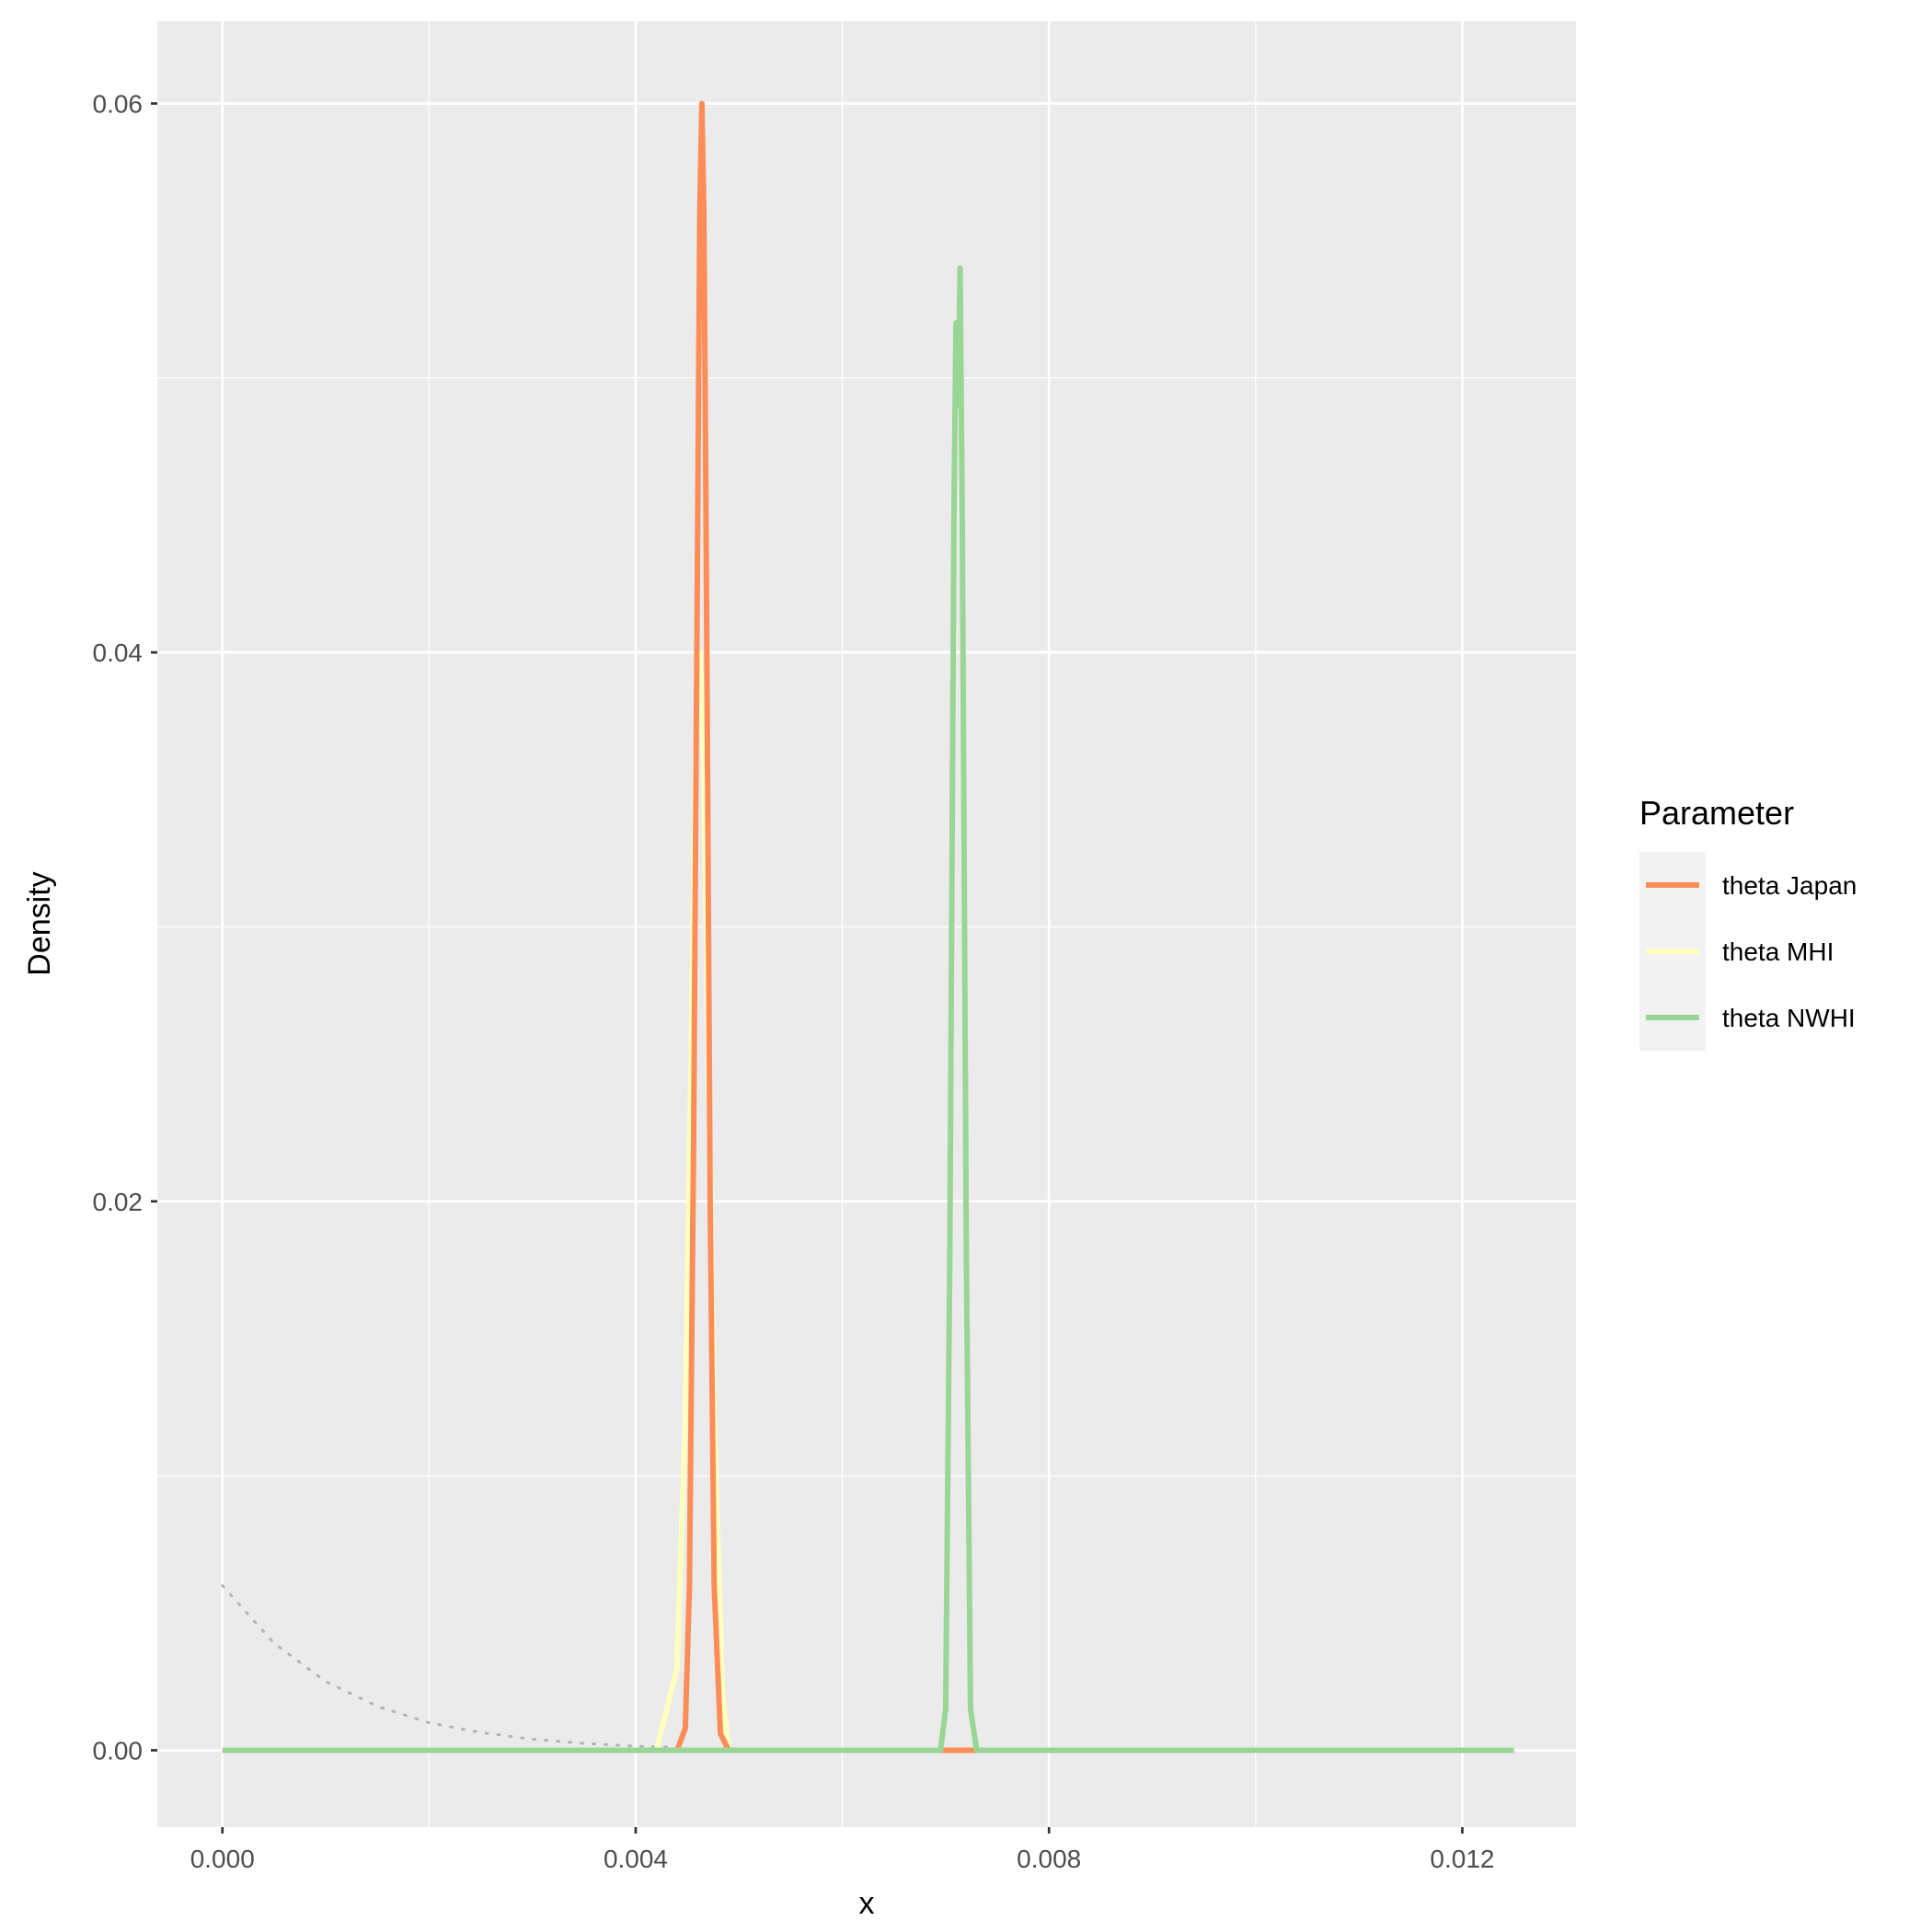  What do you see at coordinates (636, 1859) in the screenshot?
I see `x-tick-label: 0.004` at bounding box center [636, 1859].